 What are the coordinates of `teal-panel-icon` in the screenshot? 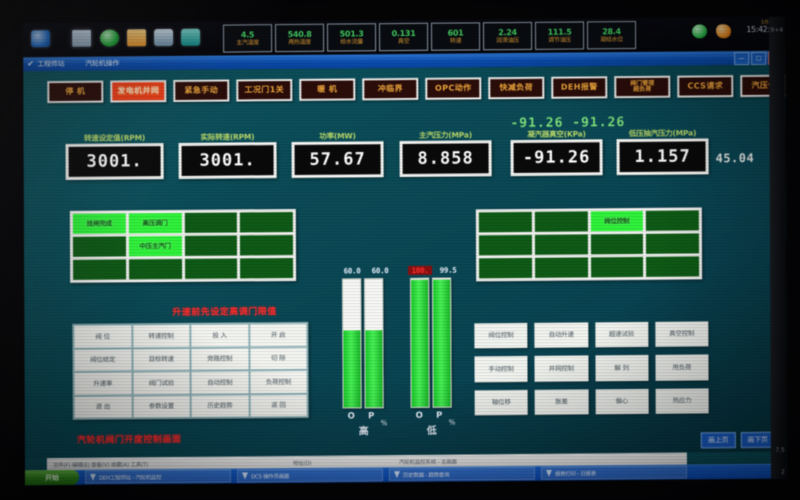 It's located at (191, 37).